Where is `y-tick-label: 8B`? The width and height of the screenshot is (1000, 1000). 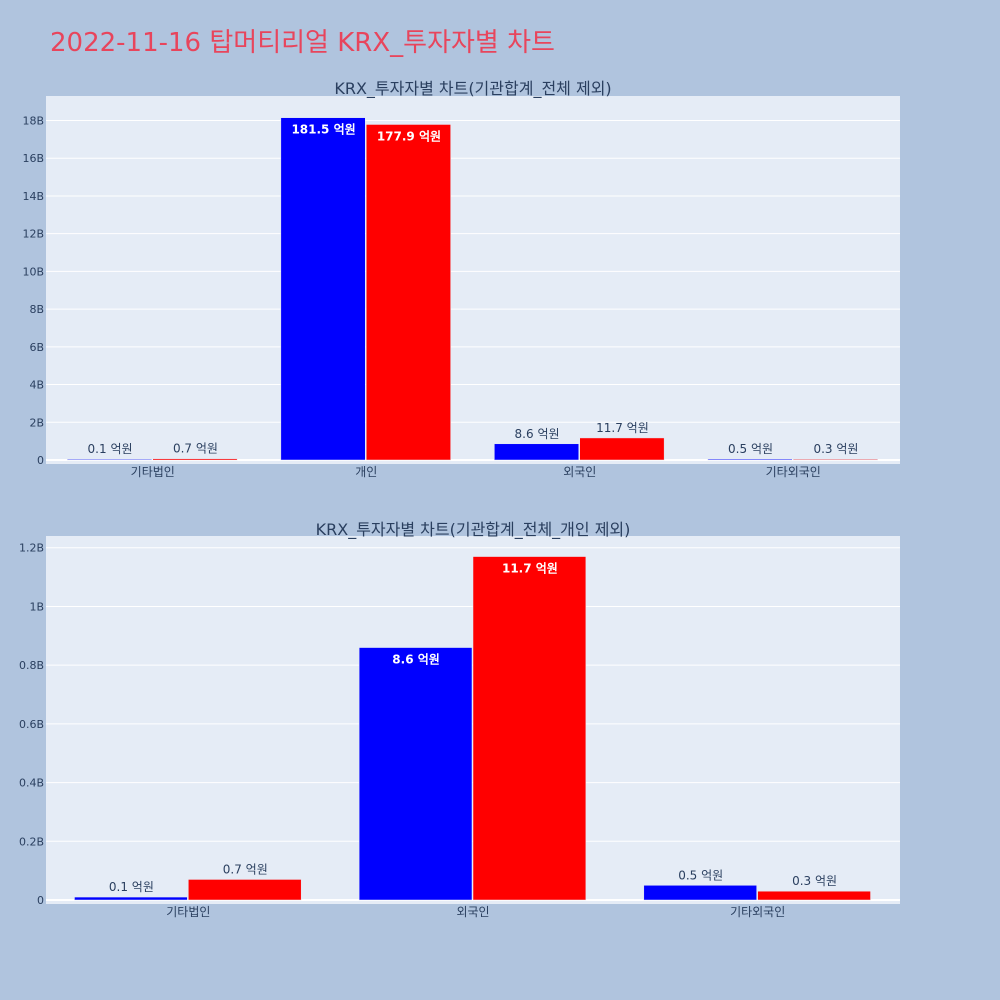
y-tick-label: 8B is located at coordinates (36, 309).